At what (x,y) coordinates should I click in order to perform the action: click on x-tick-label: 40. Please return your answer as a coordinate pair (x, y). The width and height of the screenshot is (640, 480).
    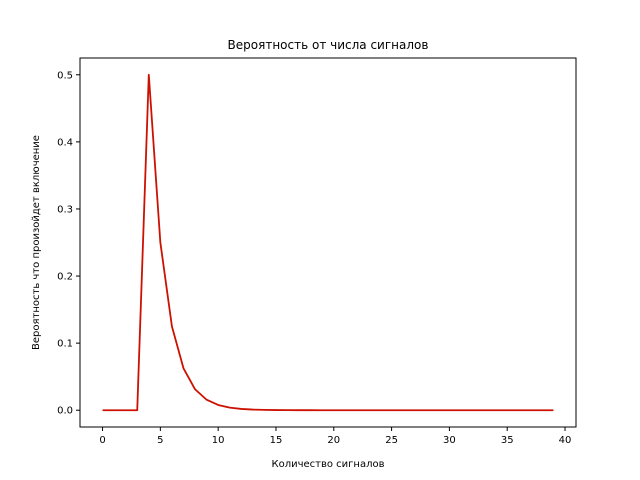
    Looking at the image, I should click on (565, 440).